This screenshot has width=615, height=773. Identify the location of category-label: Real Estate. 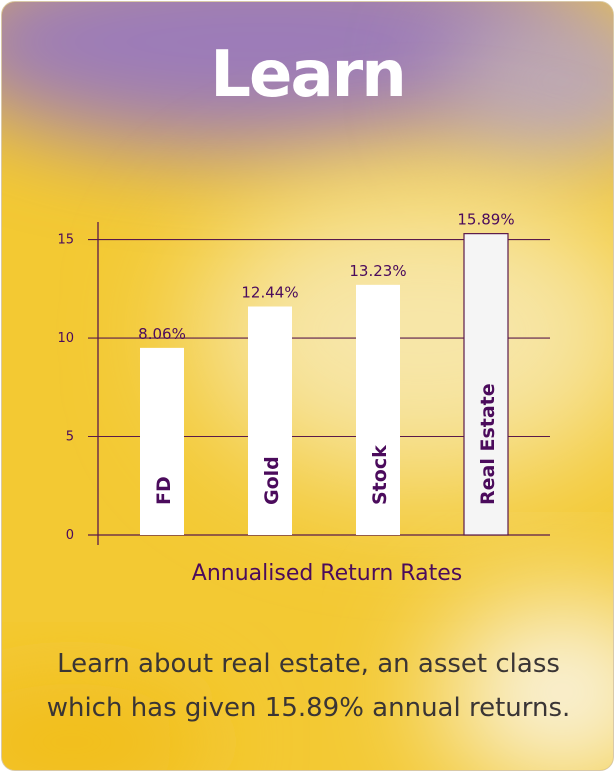
(488, 444).